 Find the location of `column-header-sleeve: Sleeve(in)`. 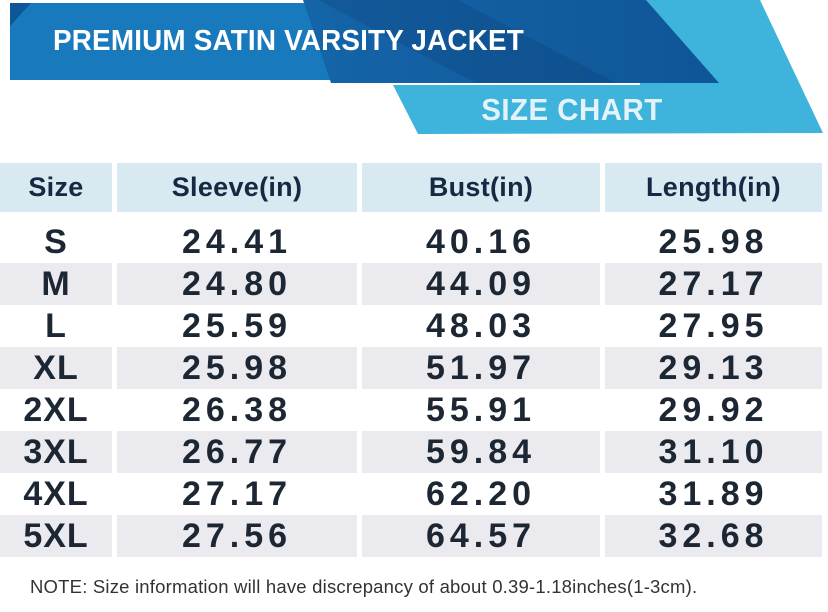

column-header-sleeve: Sleeve(in) is located at coordinates (237, 187).